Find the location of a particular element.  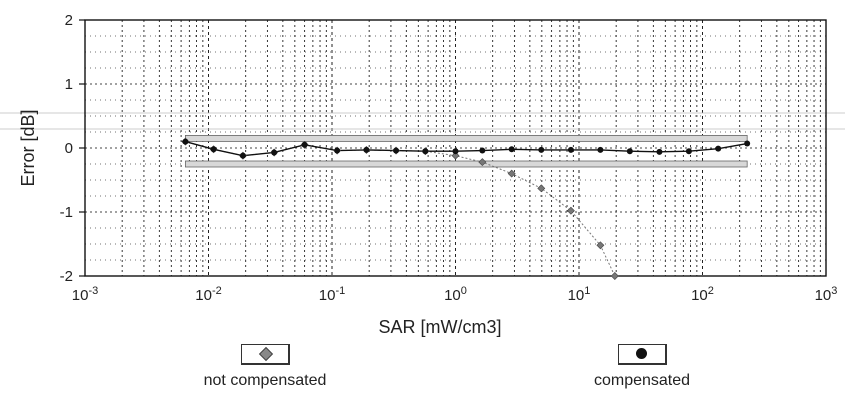

legend-compensated: compensated is located at coordinates (642, 367).